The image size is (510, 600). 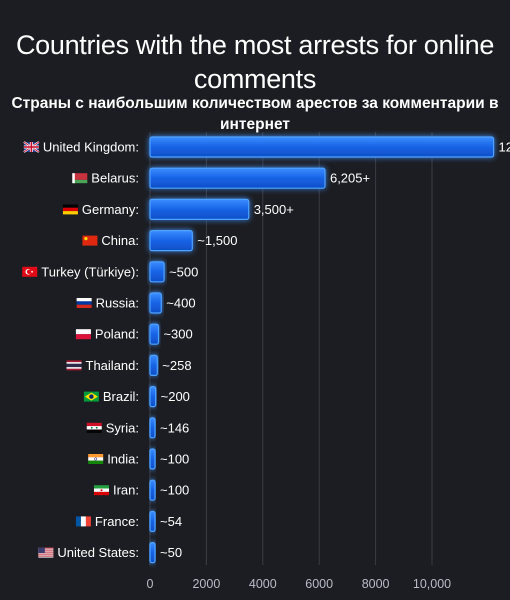 I want to click on value-label: 12,183+, so click(x=504, y=147).